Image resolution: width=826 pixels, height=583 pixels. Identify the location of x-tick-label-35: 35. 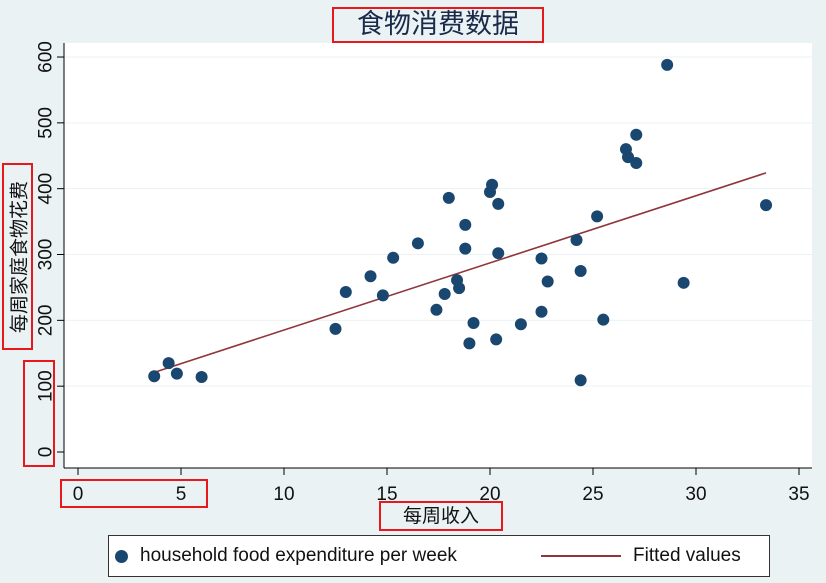
(798, 494).